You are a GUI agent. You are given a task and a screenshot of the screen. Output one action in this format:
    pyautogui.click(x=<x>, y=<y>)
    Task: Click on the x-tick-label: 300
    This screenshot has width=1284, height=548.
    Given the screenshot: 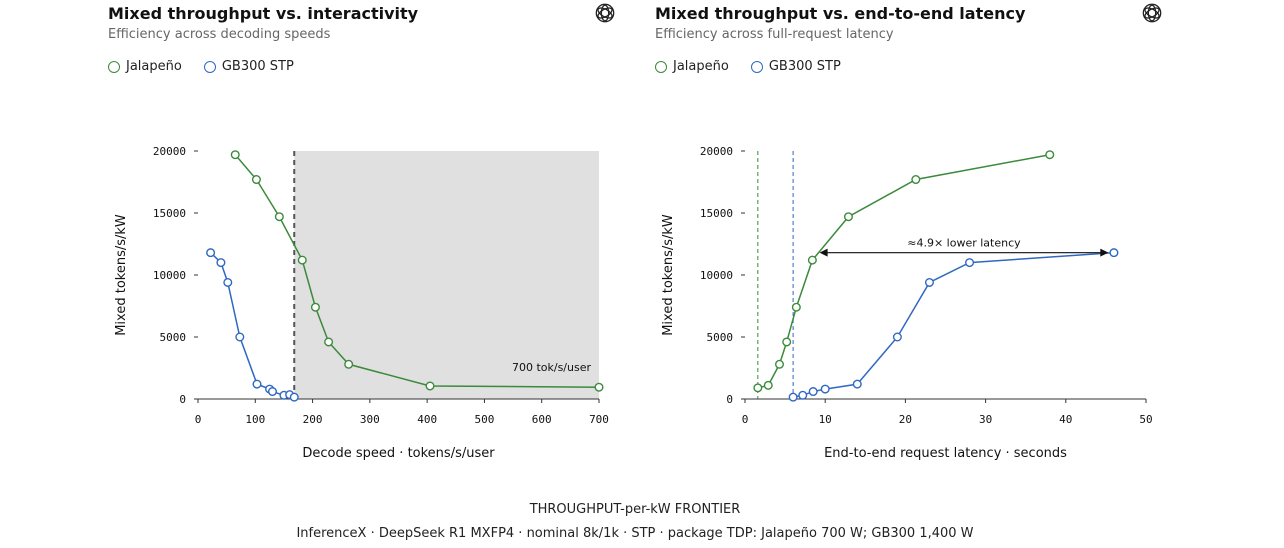 What is the action you would take?
    pyautogui.click(x=370, y=419)
    